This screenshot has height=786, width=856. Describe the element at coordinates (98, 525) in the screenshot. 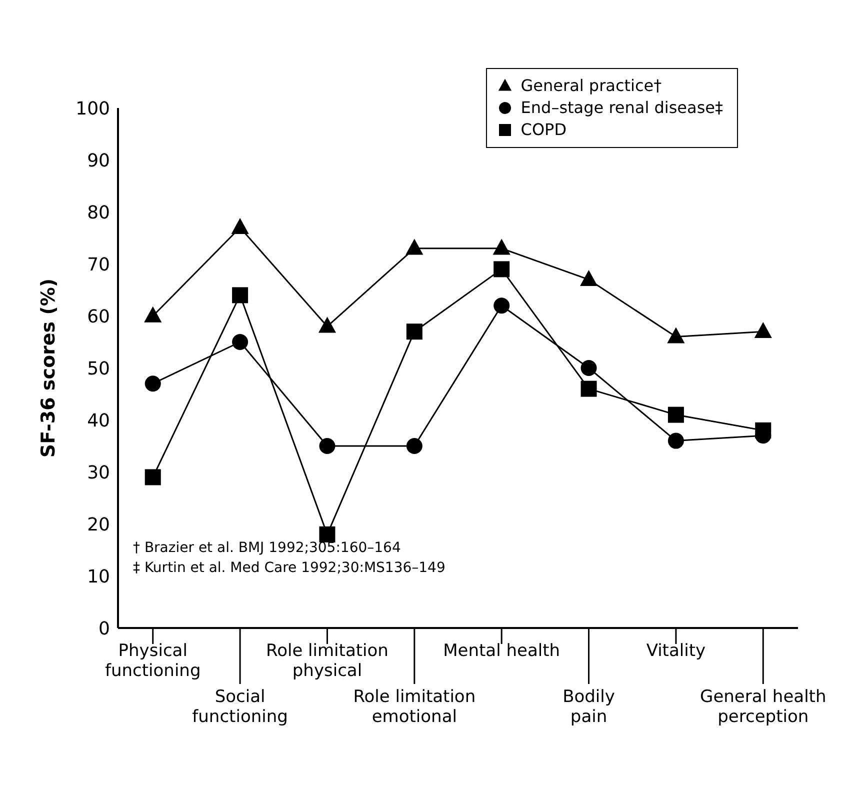

I see `y-tick-label: 20` at that location.